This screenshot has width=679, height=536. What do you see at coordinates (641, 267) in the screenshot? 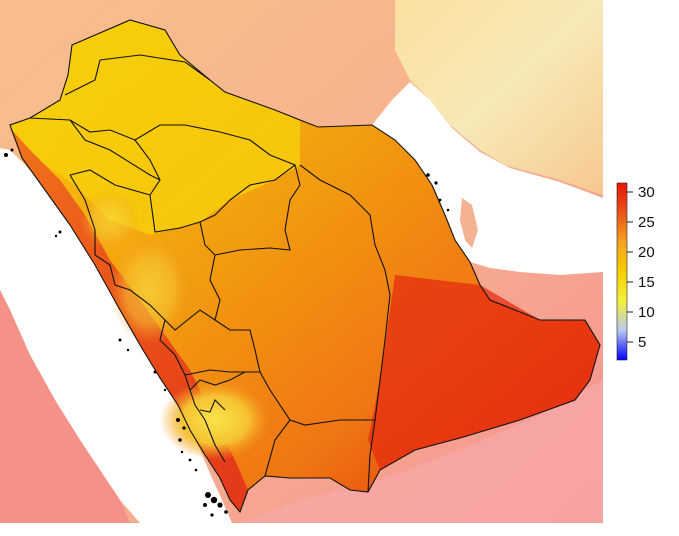
I see `legend-ticks: 5 10 15 20 25 30` at bounding box center [641, 267].